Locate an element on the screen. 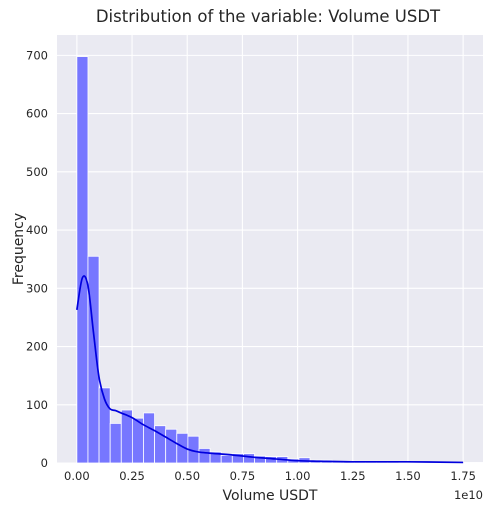  y-tick-label: 100 is located at coordinates (37, 405).